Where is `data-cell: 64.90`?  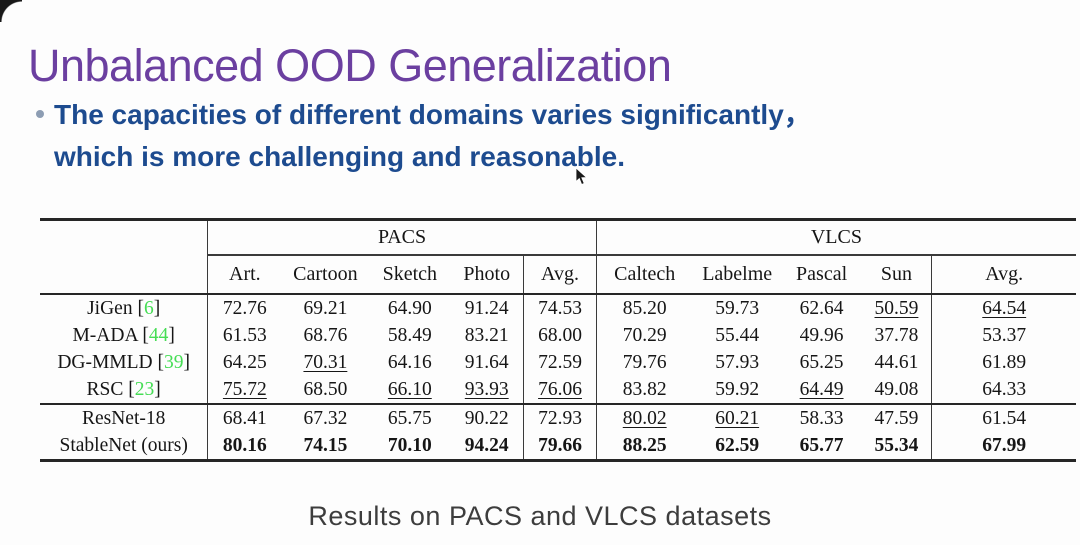 data-cell: 64.90 is located at coordinates (409, 308).